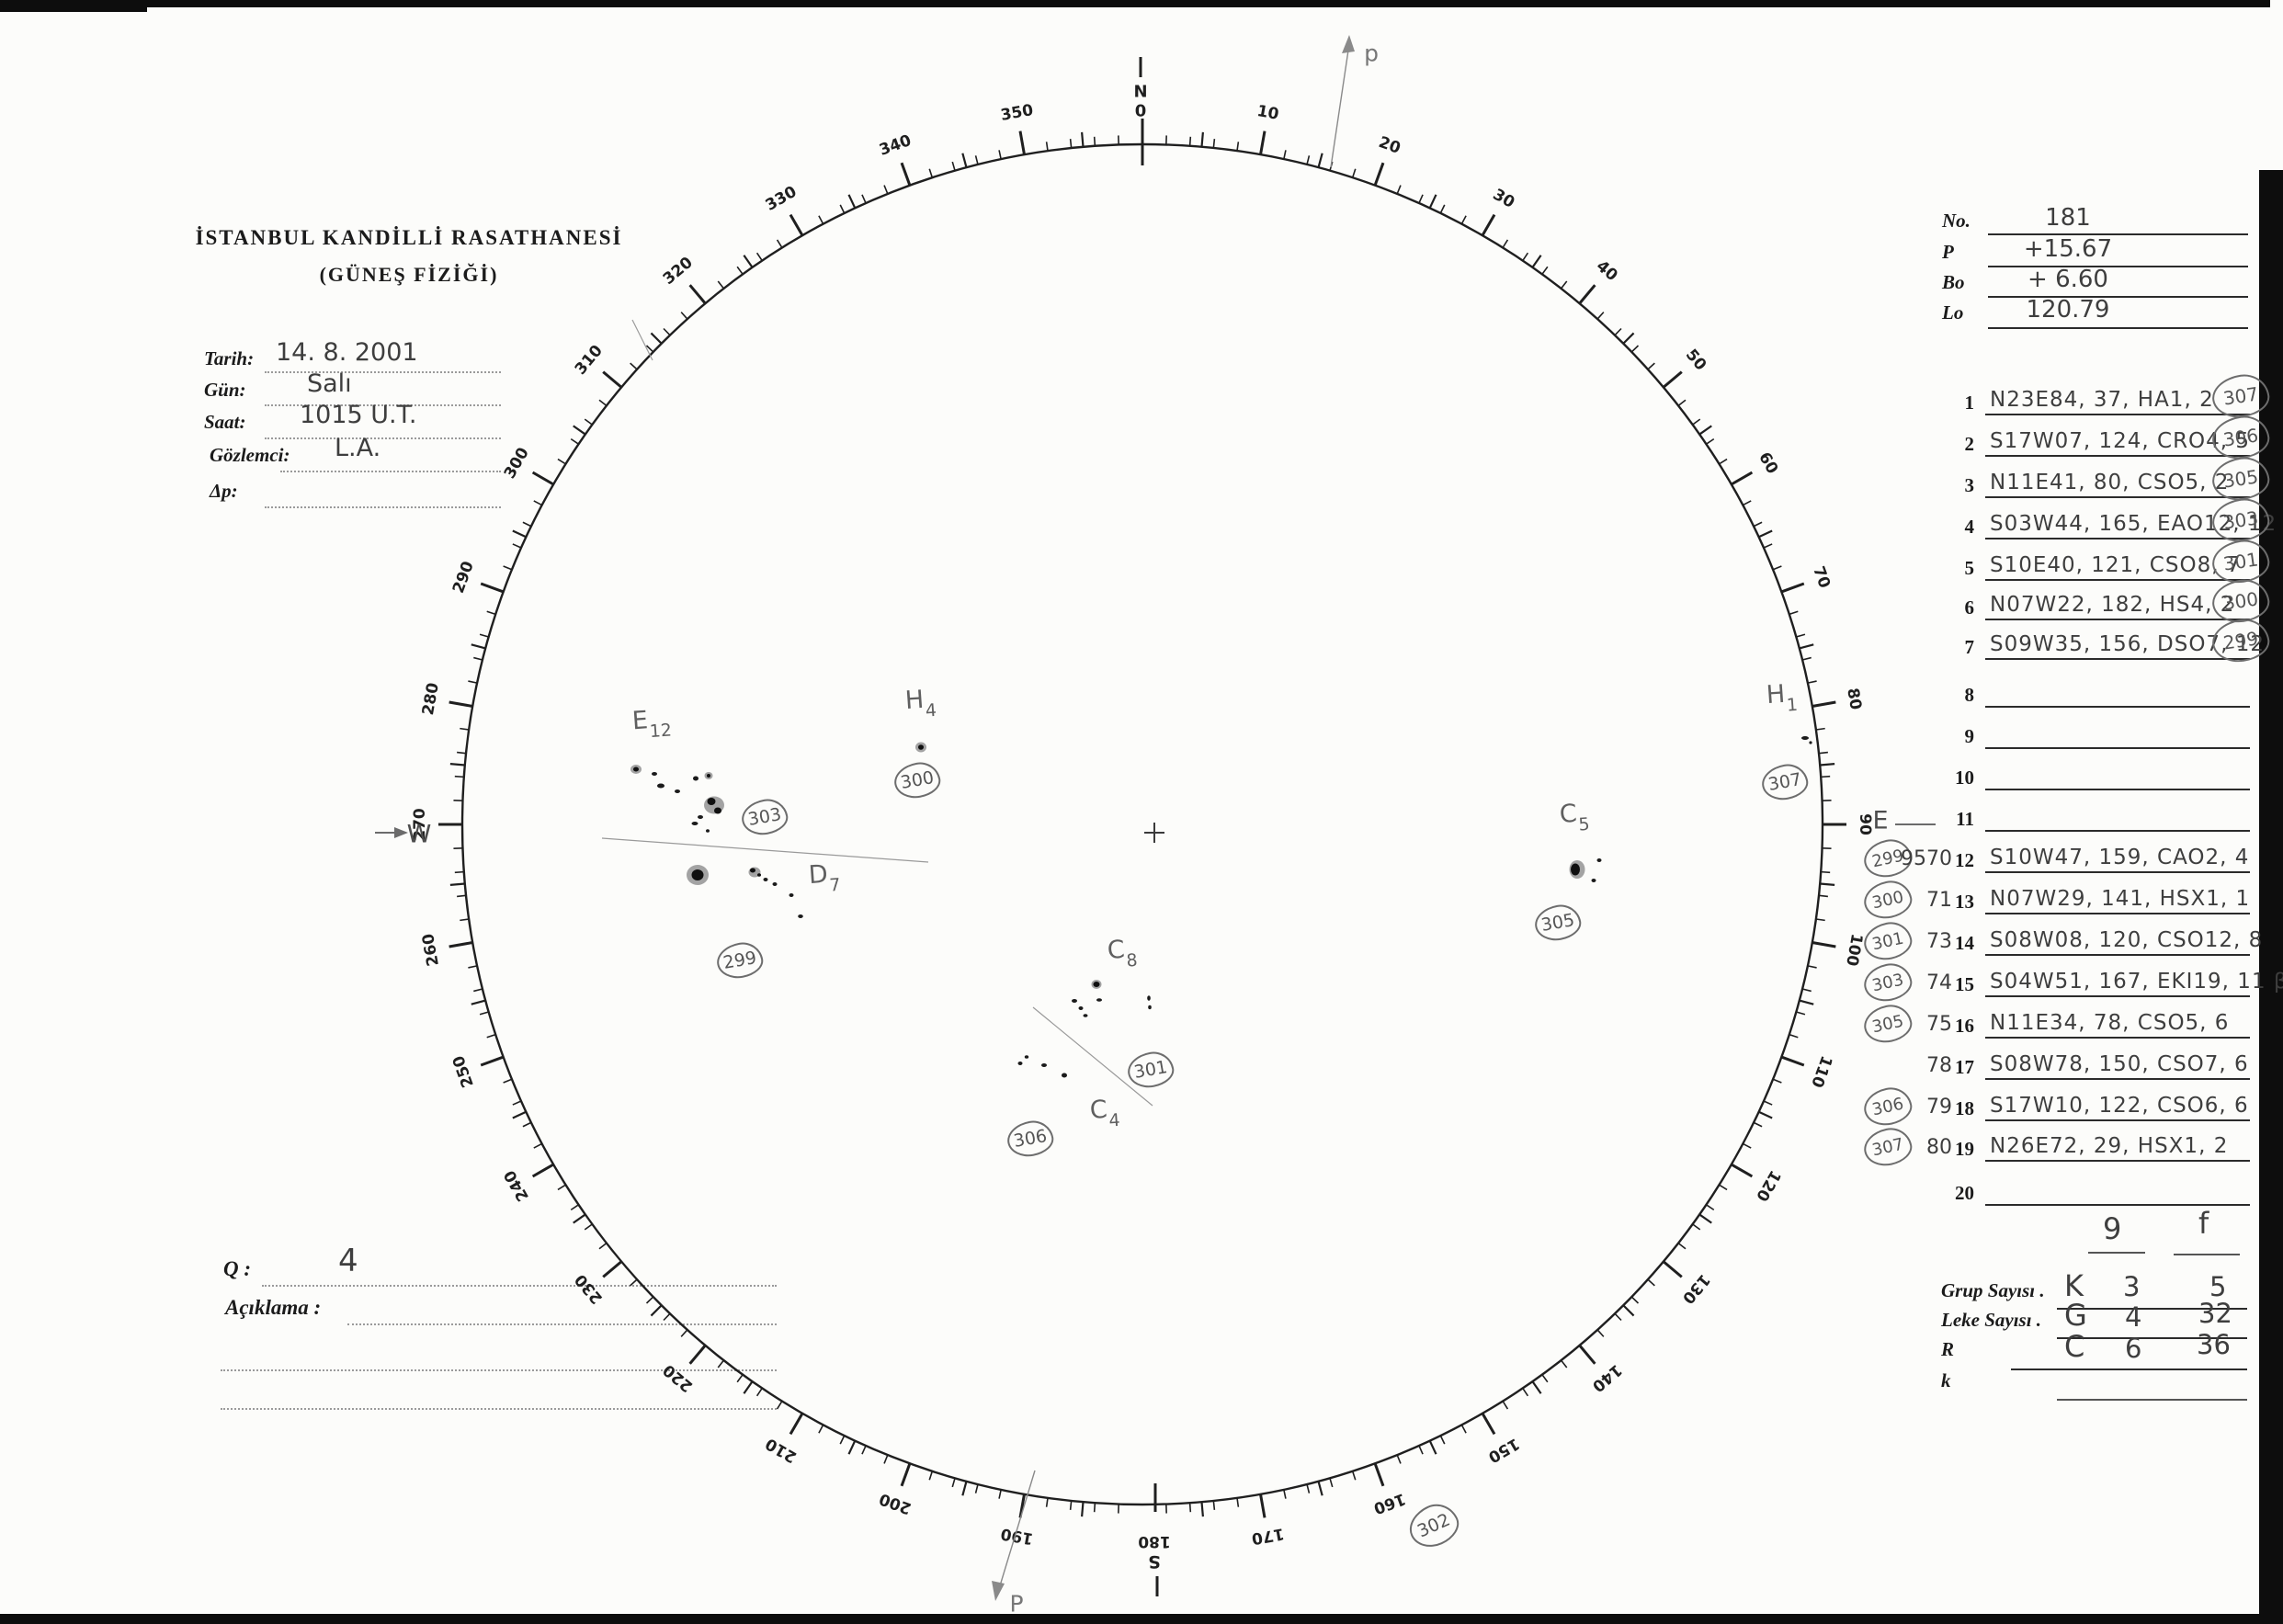  What do you see at coordinates (1969, 647) in the screenshot?
I see `obs-row-number: 7` at bounding box center [1969, 647].